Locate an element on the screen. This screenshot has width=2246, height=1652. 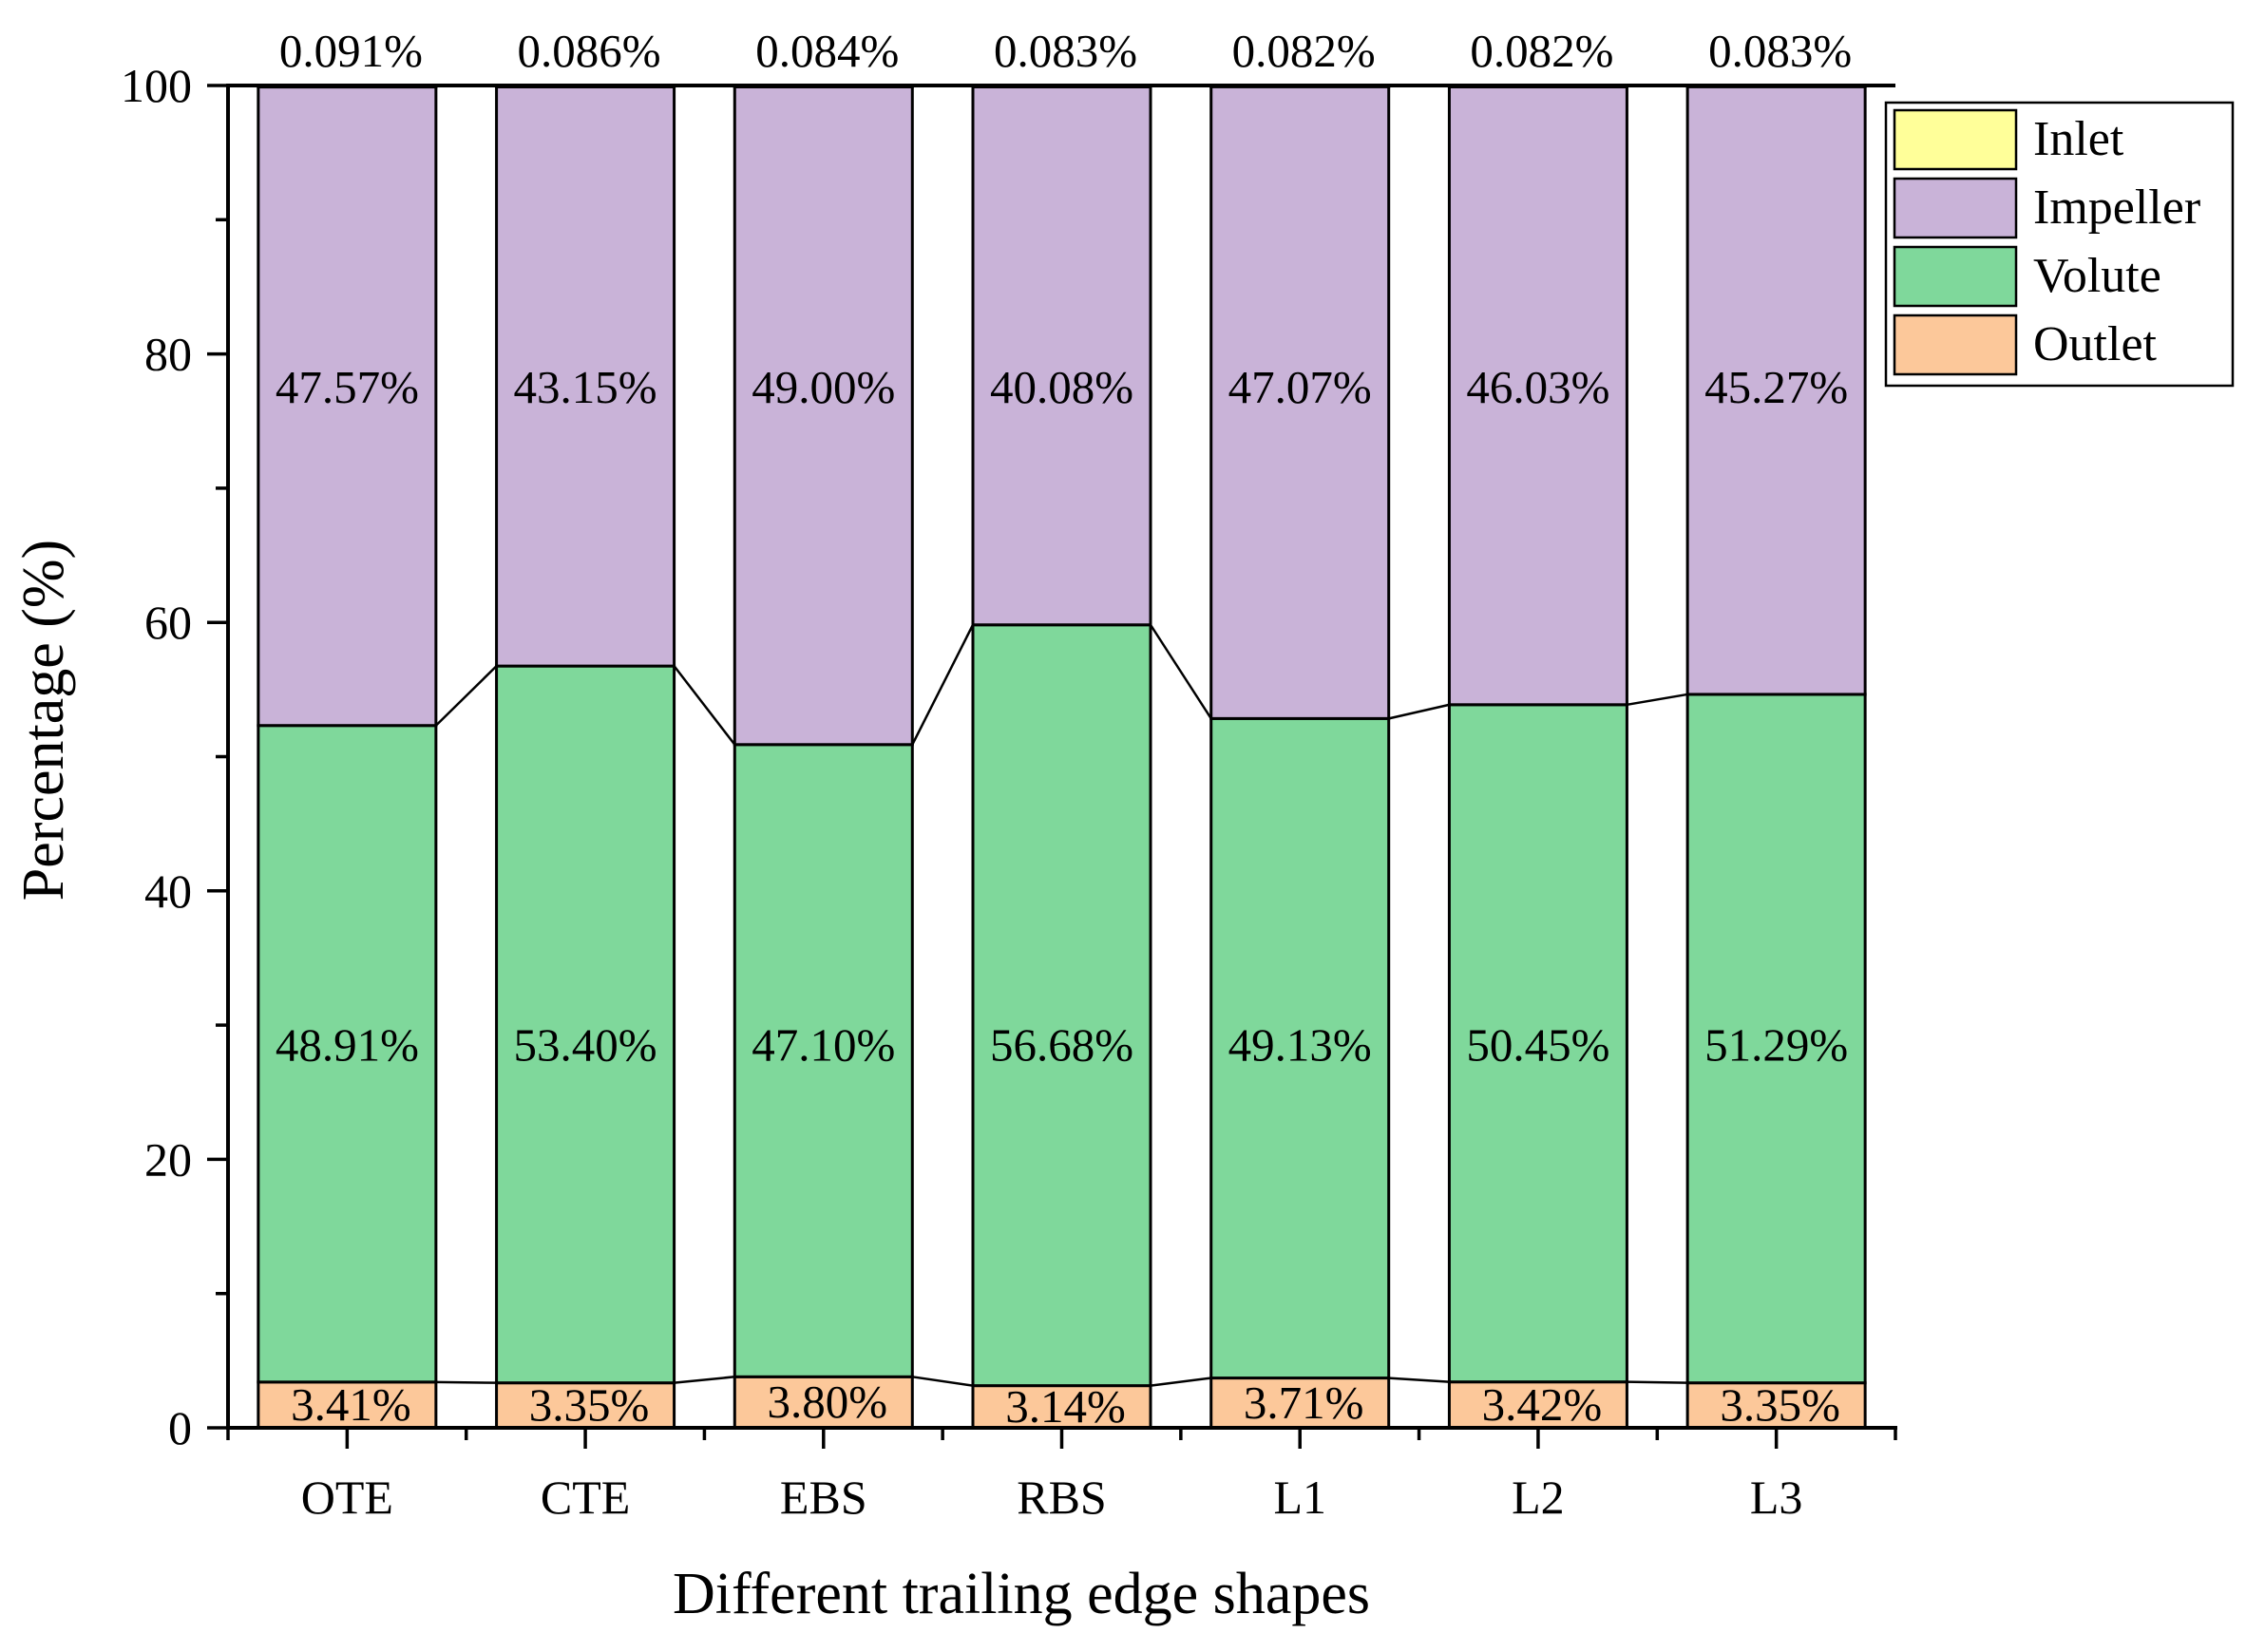
bar-impeller-rbs is located at coordinates (1061, 356).